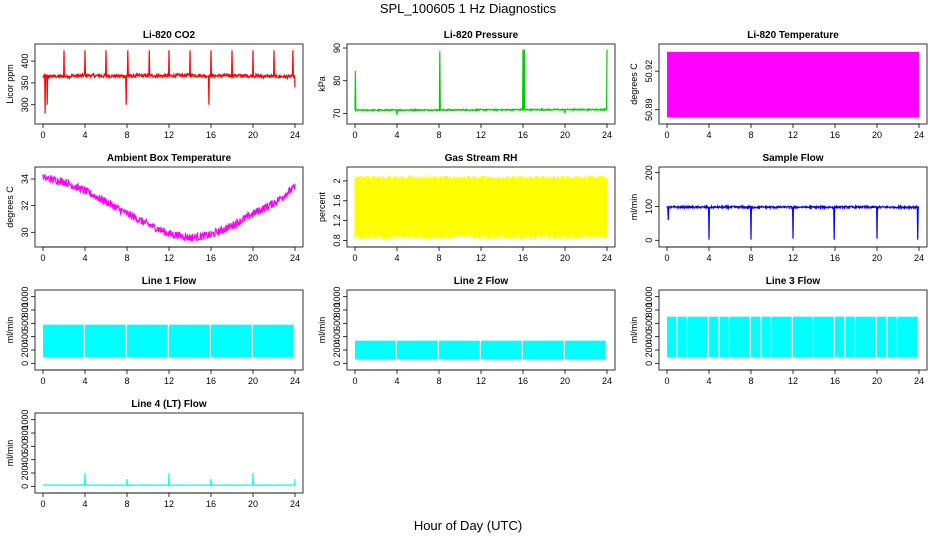 This screenshot has height=540, width=936. What do you see at coordinates (337, 113) in the screenshot?
I see `y-tick-label: 70` at bounding box center [337, 113].